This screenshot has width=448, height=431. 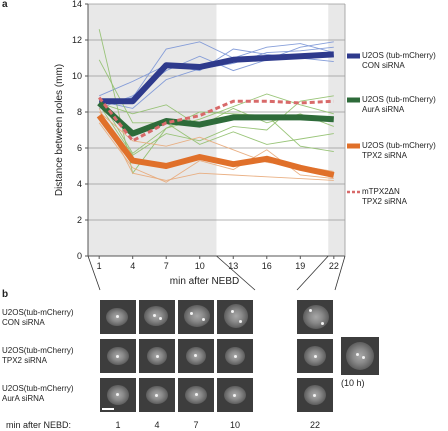 I want to click on row-label-tpx2: U2OS(tub-mCherry) TPX2 siRNA, so click(x=38, y=355).